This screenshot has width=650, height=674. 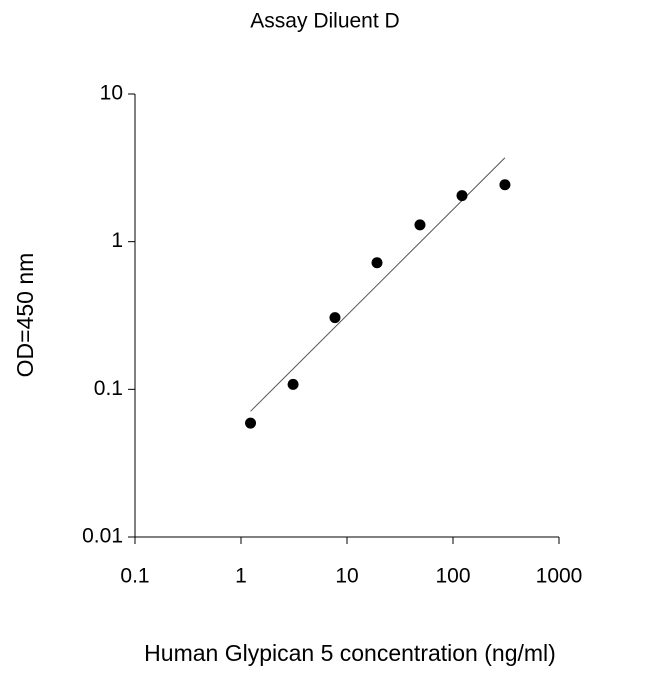 What do you see at coordinates (108, 388) in the screenshot?
I see `y-tick-label: 0.1` at bounding box center [108, 388].